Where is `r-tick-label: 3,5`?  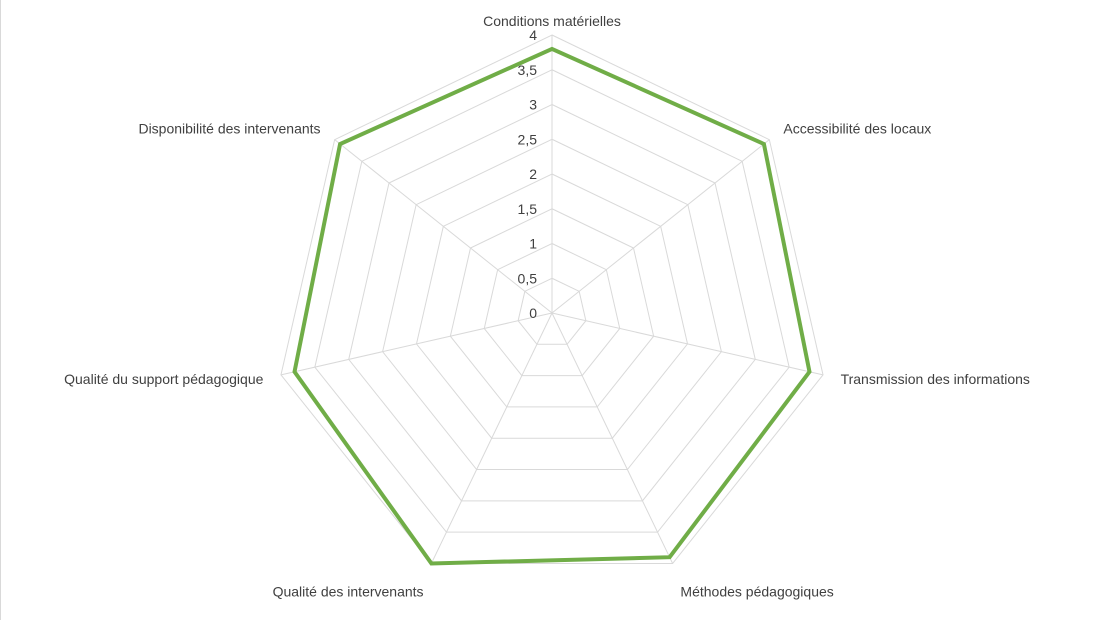
r-tick-label: 3,5 is located at coordinates (528, 70).